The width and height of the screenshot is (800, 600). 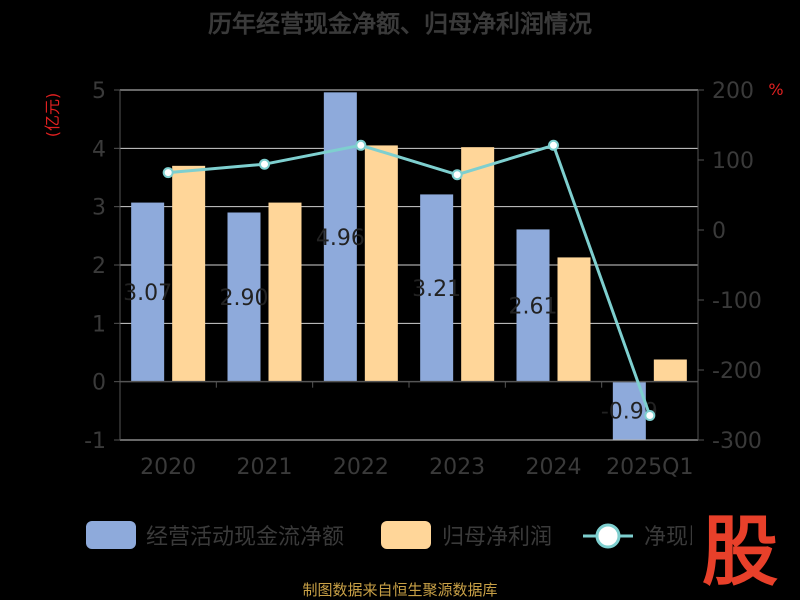 What do you see at coordinates (361, 467) in the screenshot?
I see `x-tick-label: 2022` at bounding box center [361, 467].